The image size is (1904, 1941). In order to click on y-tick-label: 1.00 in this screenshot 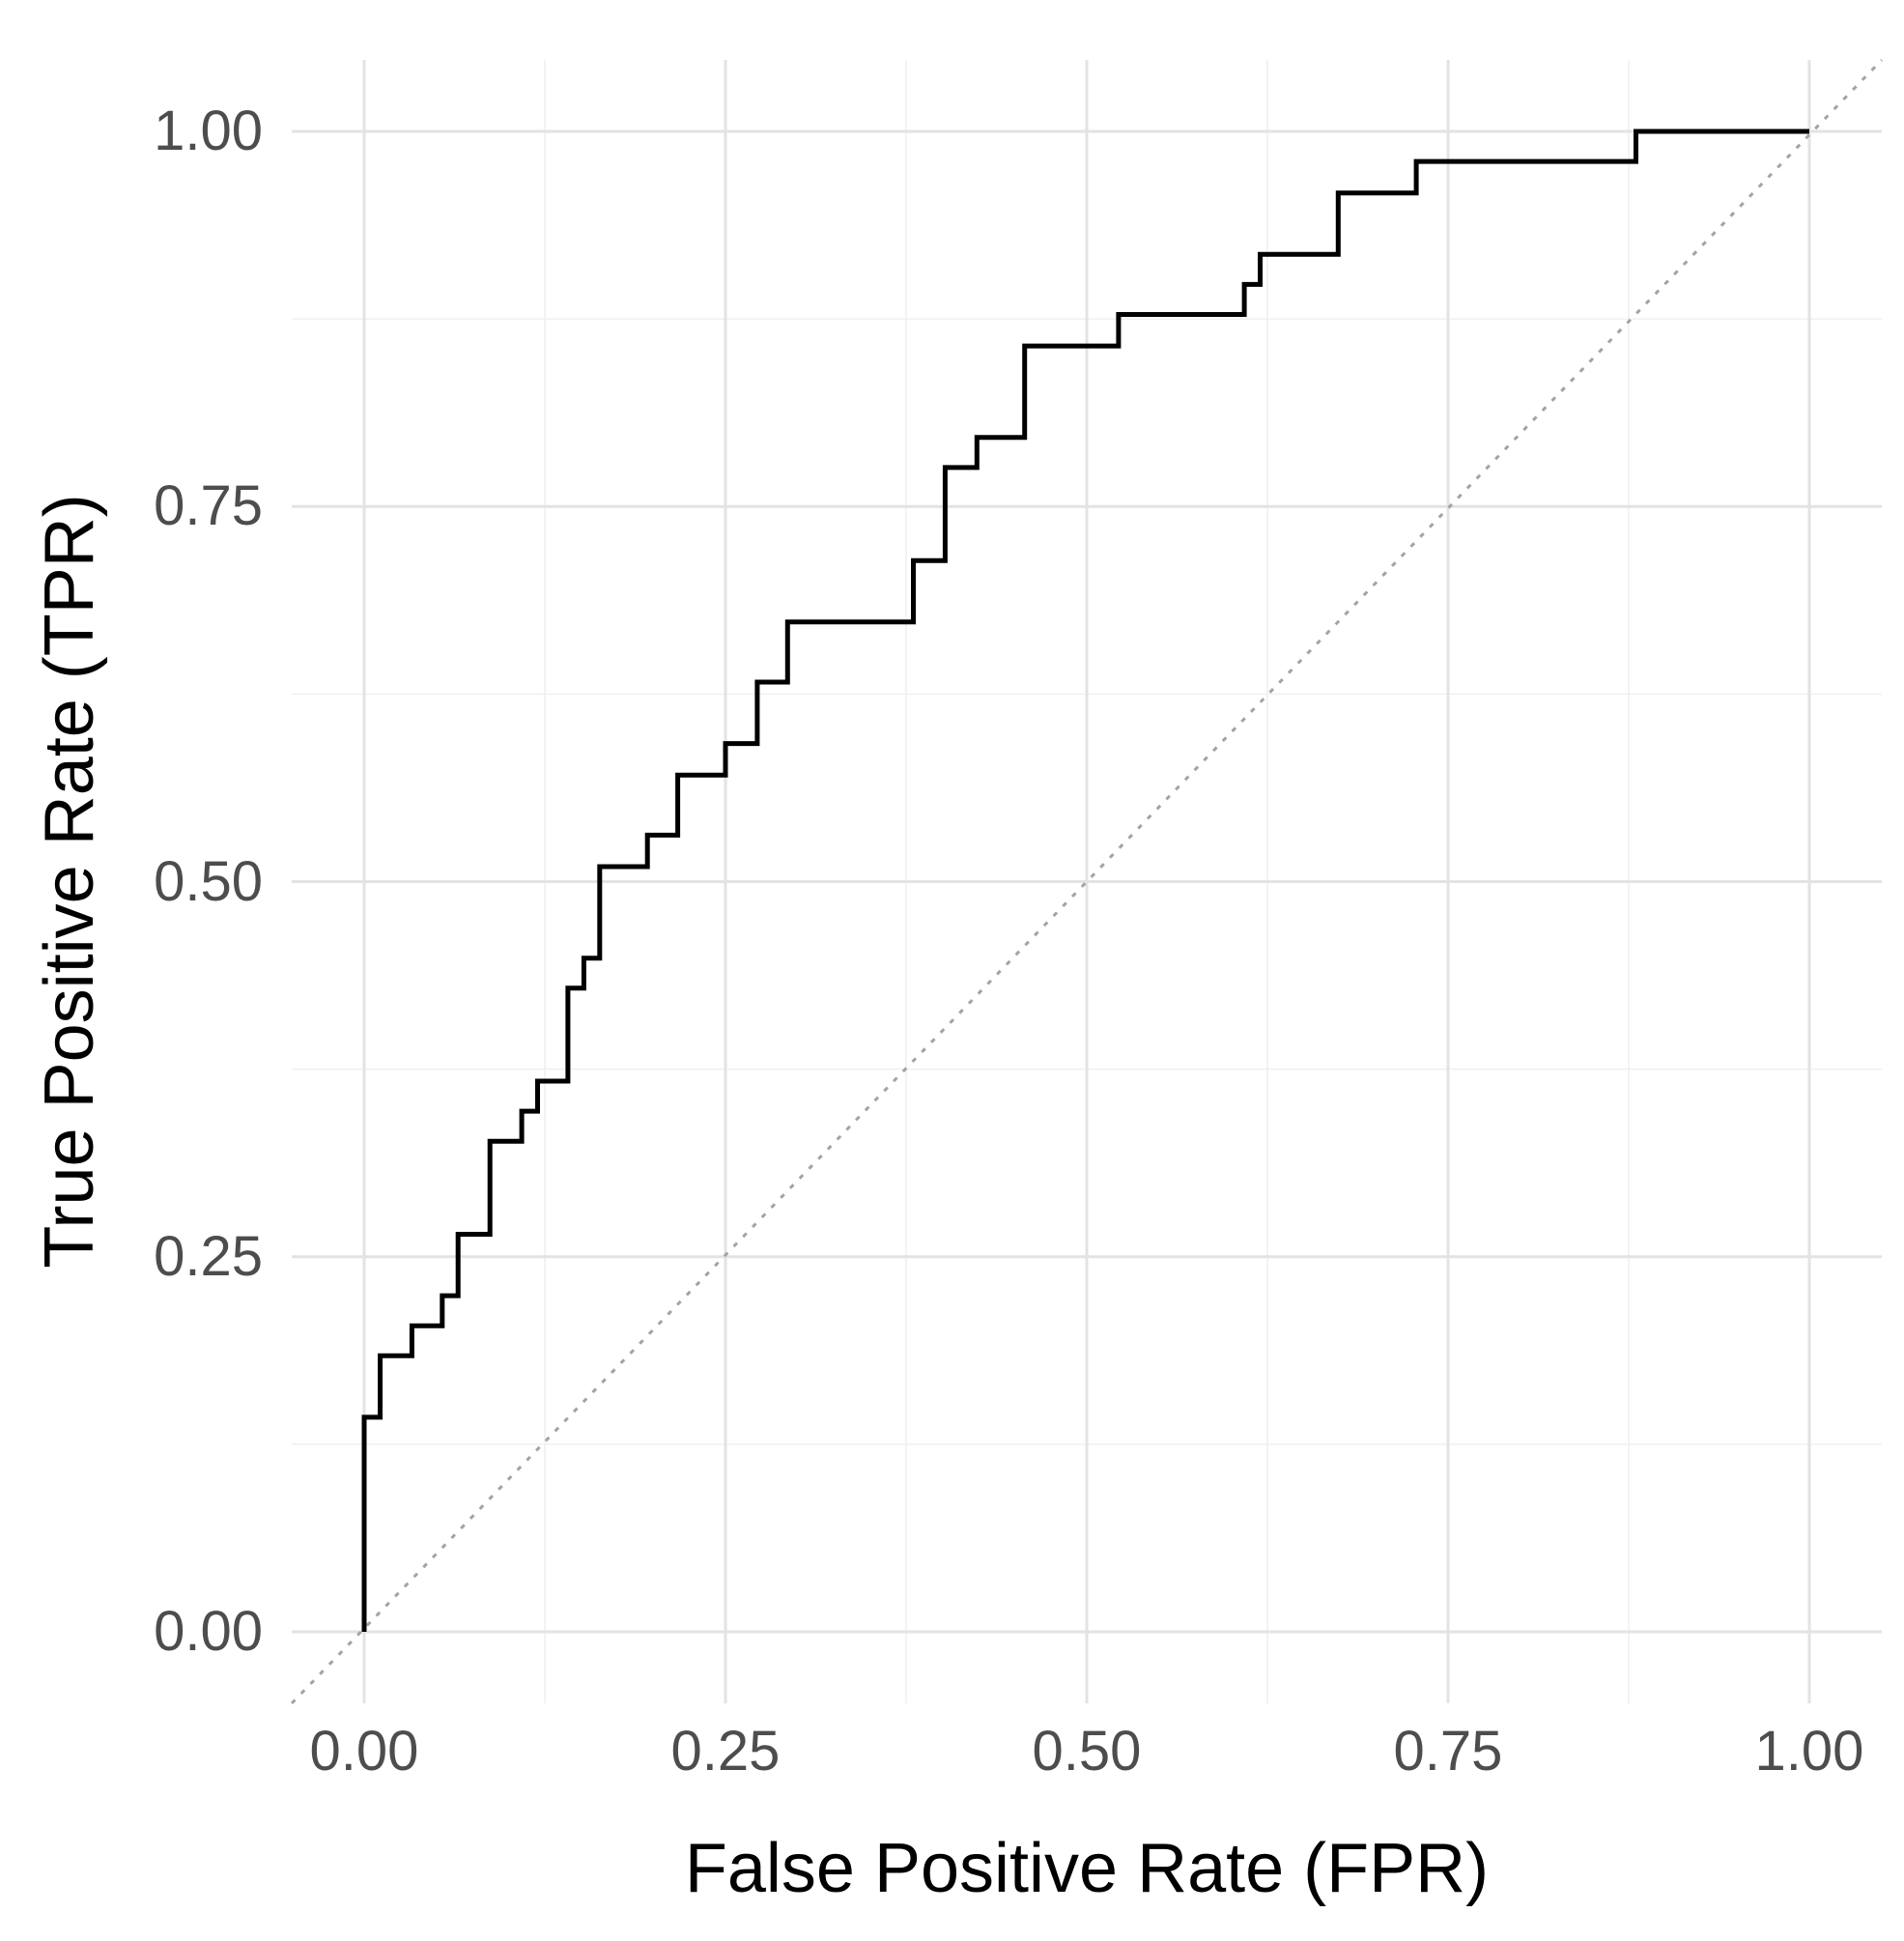, I will do `click(208, 131)`.